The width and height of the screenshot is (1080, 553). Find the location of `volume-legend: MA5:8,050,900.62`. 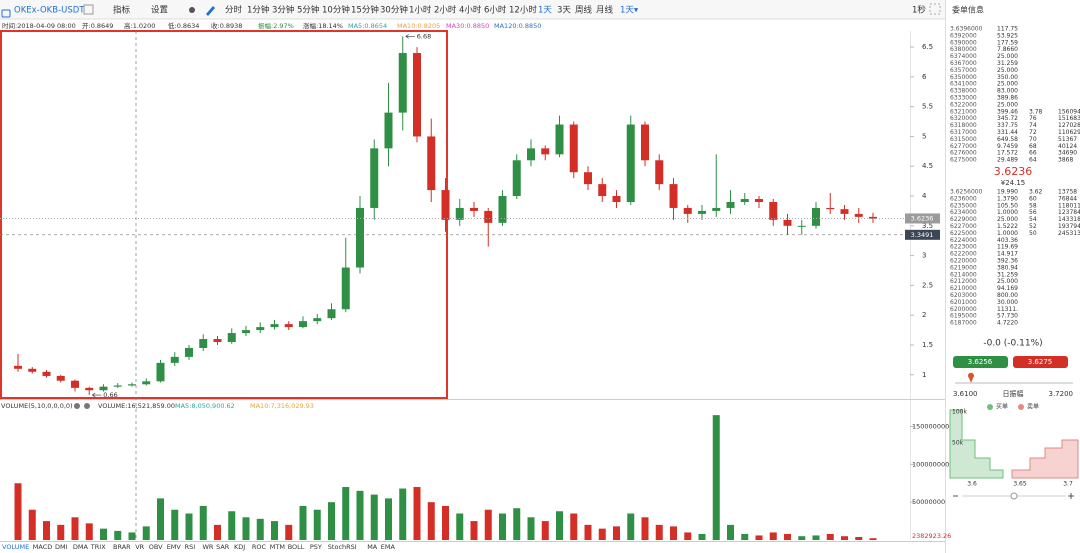

volume-legend: MA5:8,050,900.62 is located at coordinates (205, 406).